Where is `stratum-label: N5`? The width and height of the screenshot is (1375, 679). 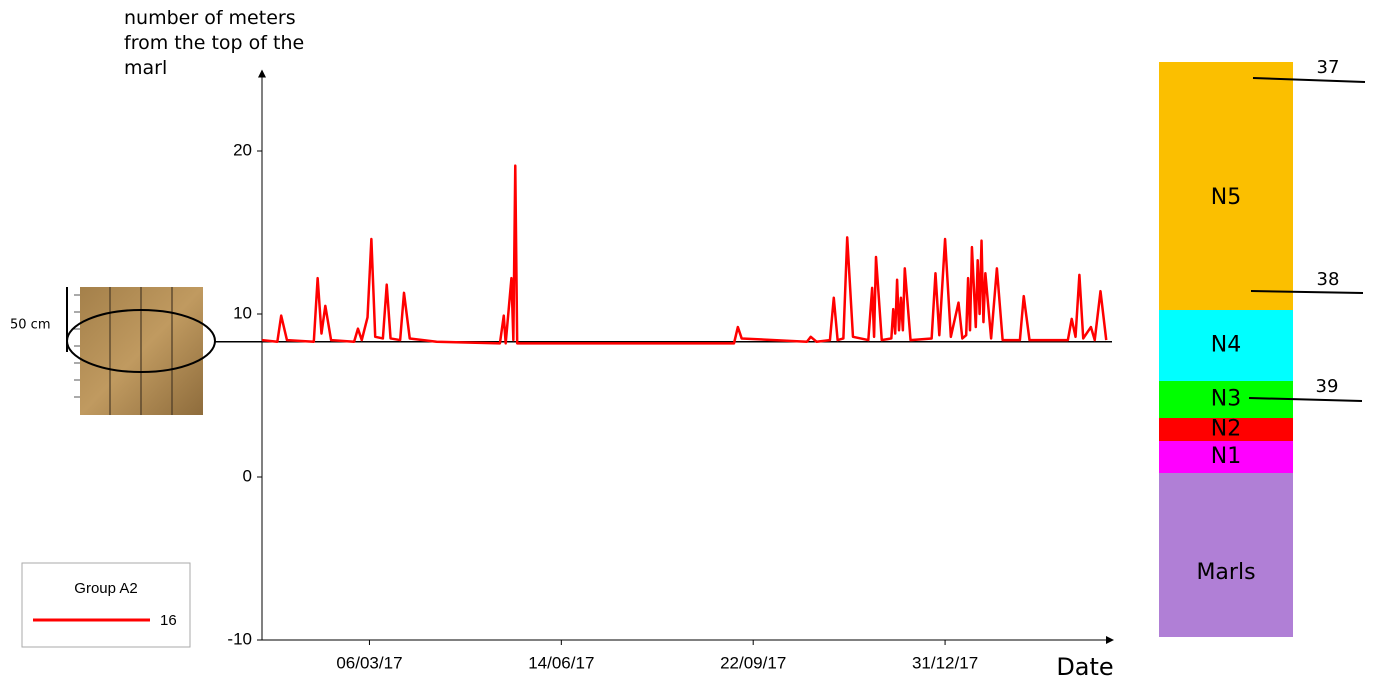 stratum-label: N5 is located at coordinates (1226, 197).